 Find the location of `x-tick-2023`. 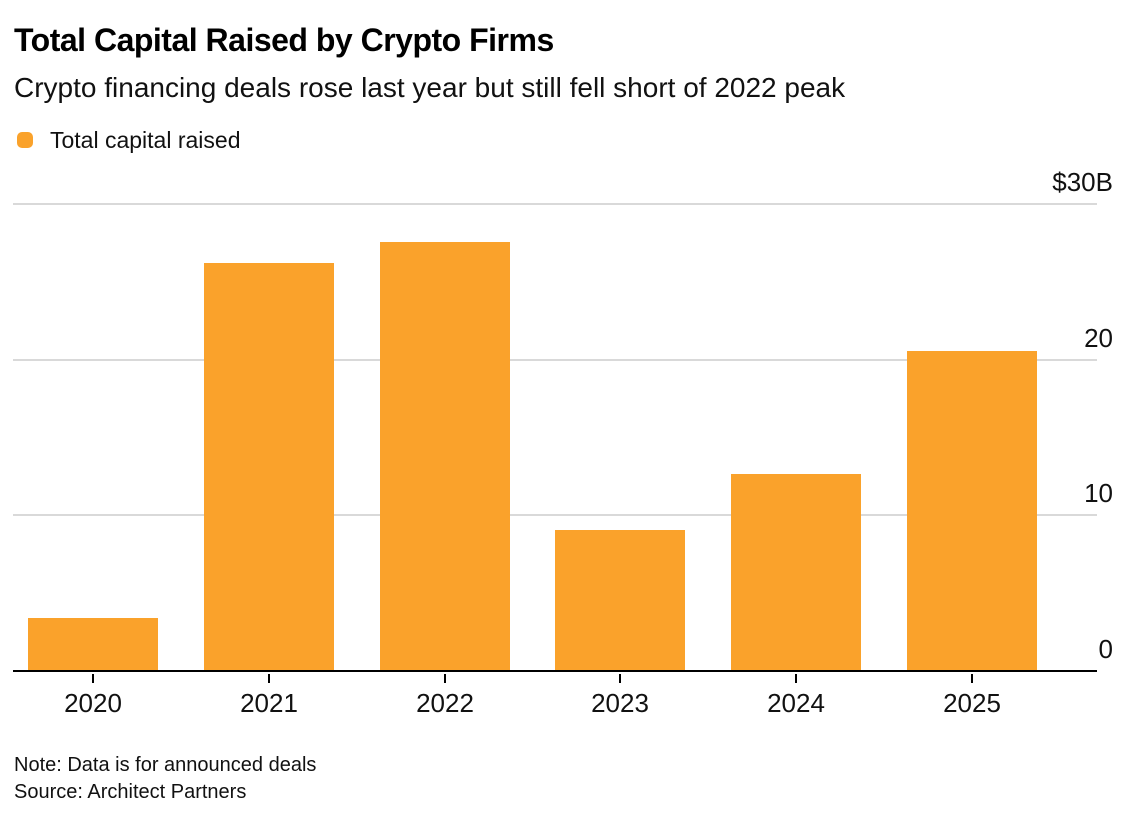

x-tick-2023 is located at coordinates (620, 678).